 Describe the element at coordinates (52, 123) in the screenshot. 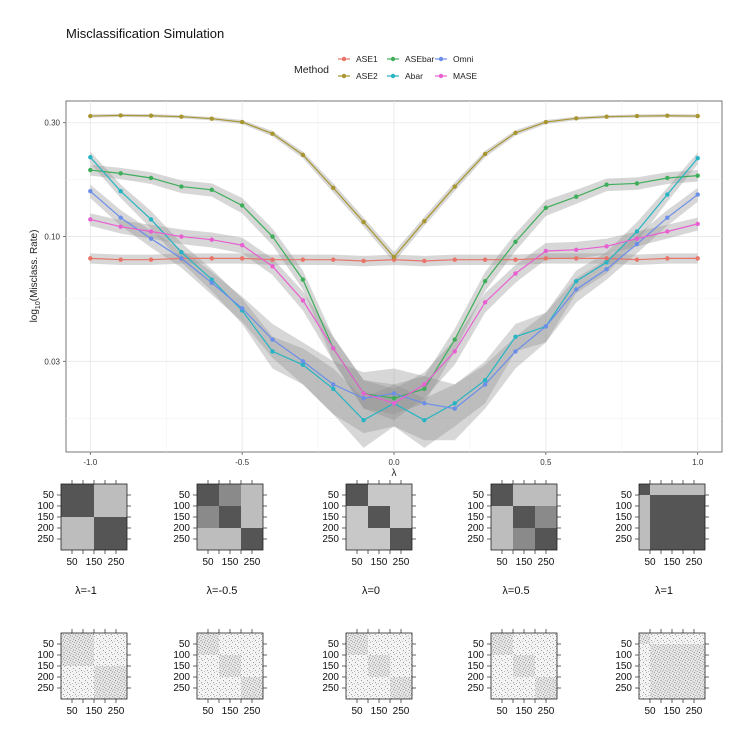

I see `y-tick-label: 0.30` at that location.